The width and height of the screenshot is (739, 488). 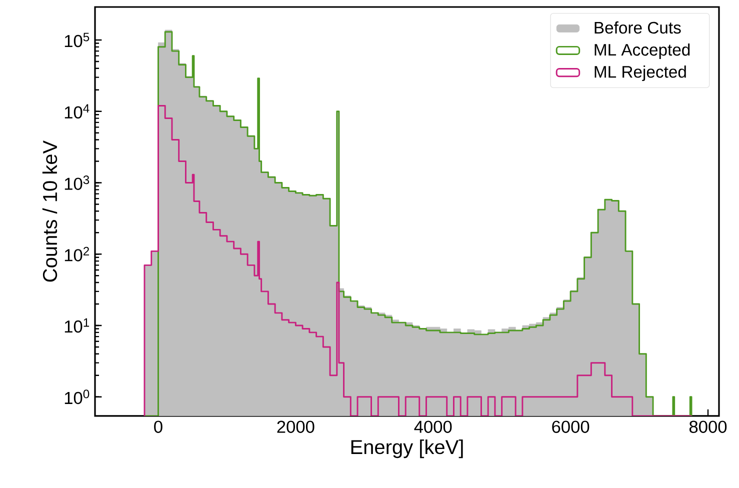 I want to click on y-tick-label: 10$^{4}$, so click(x=77, y=111).